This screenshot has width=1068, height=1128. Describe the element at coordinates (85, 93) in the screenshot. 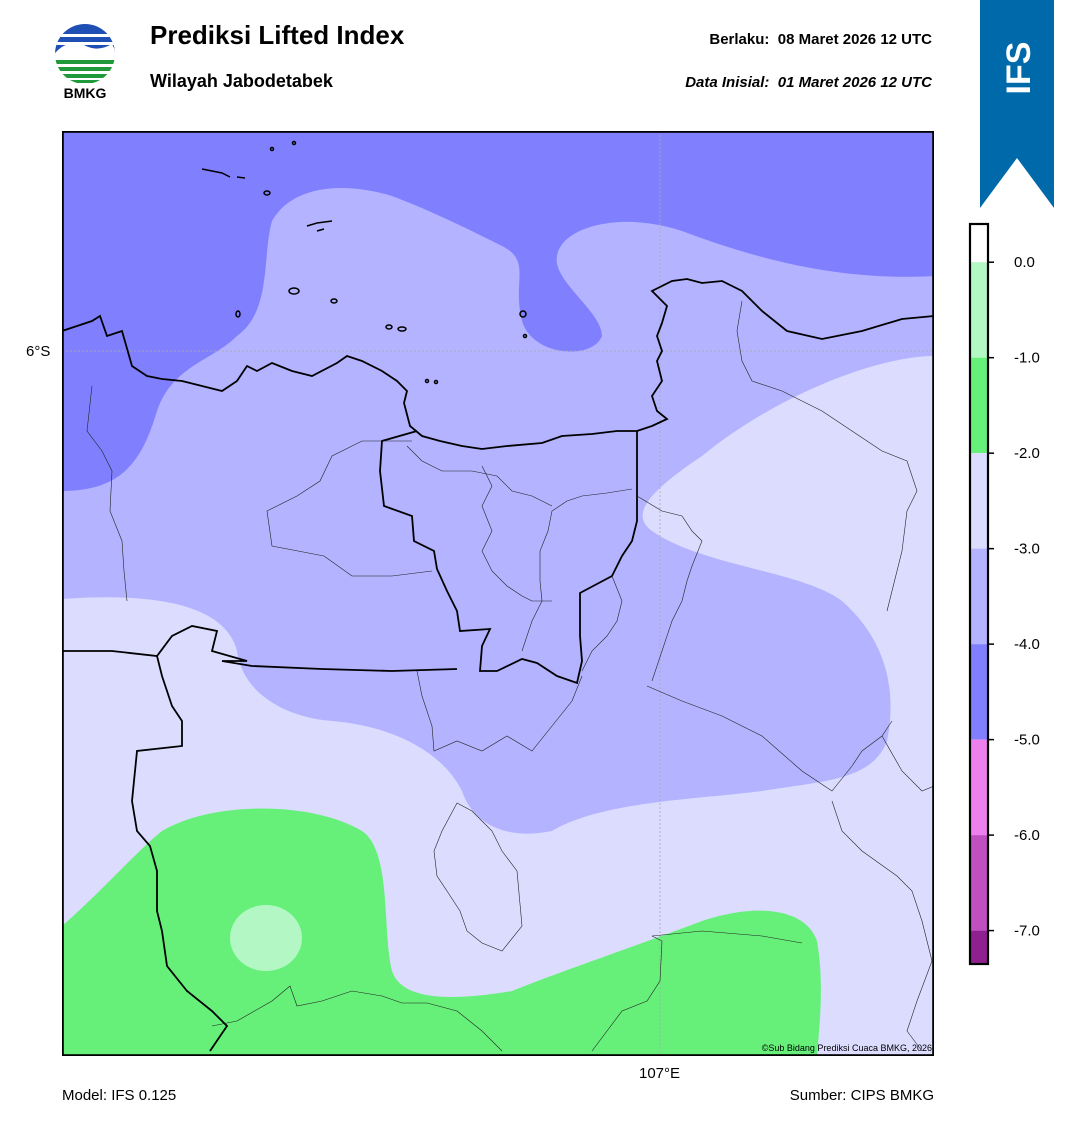

I see `logo-text: BMKG` at that location.